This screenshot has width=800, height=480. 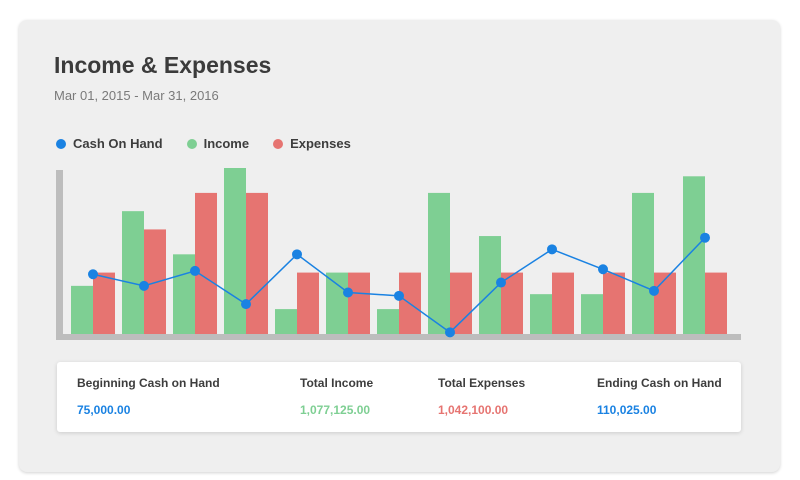 I want to click on summary-total-expenses-value: 1,042,100.00, so click(x=473, y=410).